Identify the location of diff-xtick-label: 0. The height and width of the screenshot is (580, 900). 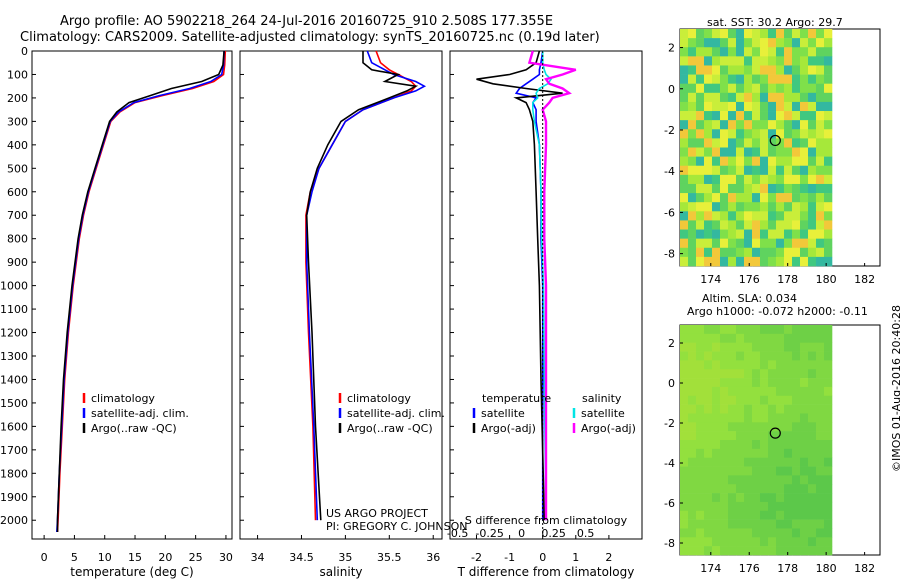
(542, 557).